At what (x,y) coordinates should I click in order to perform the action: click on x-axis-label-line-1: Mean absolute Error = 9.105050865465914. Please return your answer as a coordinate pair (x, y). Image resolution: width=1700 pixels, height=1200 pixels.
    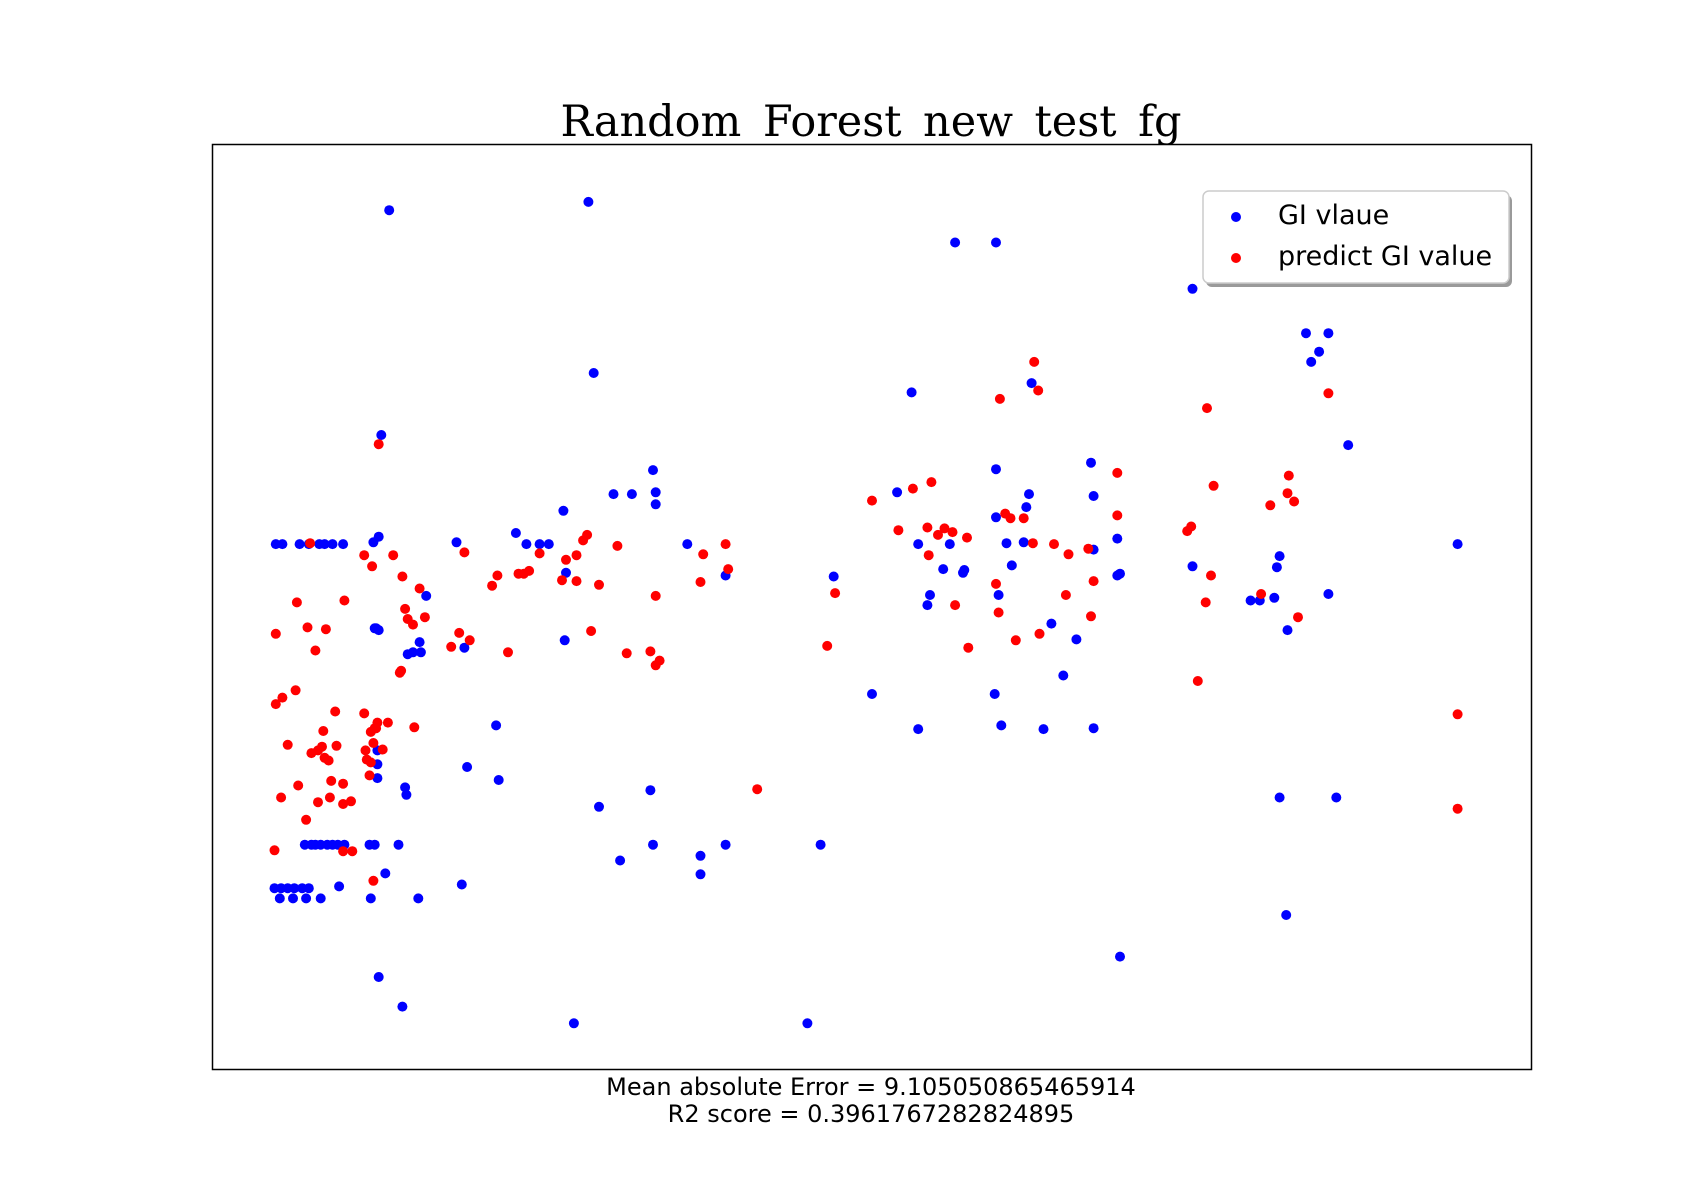
    Looking at the image, I should click on (871, 1087).